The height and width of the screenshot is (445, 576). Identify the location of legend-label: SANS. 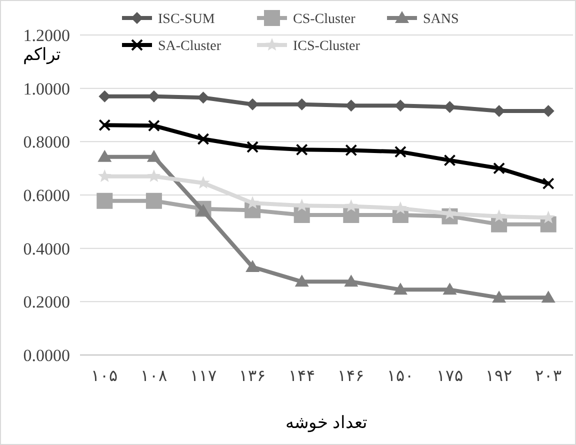
(441, 19).